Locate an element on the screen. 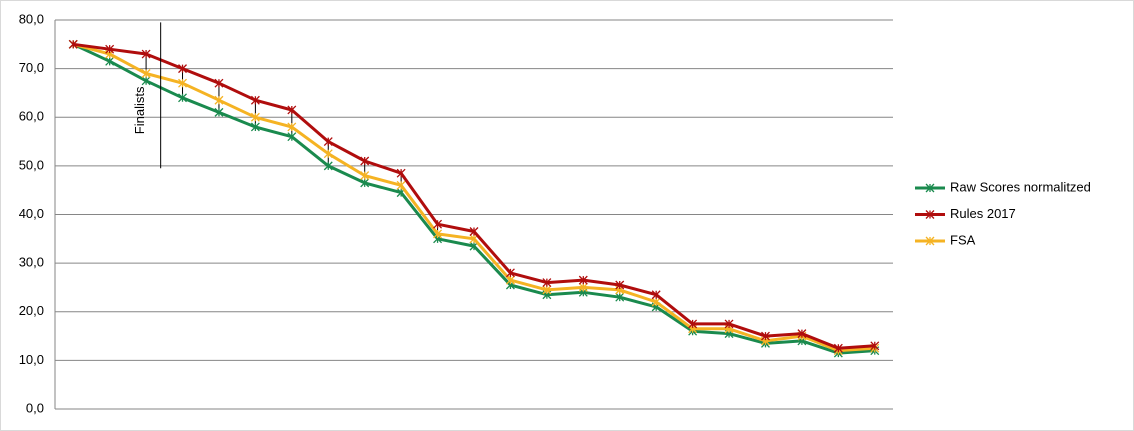  y-tick-label: 70,0 is located at coordinates (31, 67).